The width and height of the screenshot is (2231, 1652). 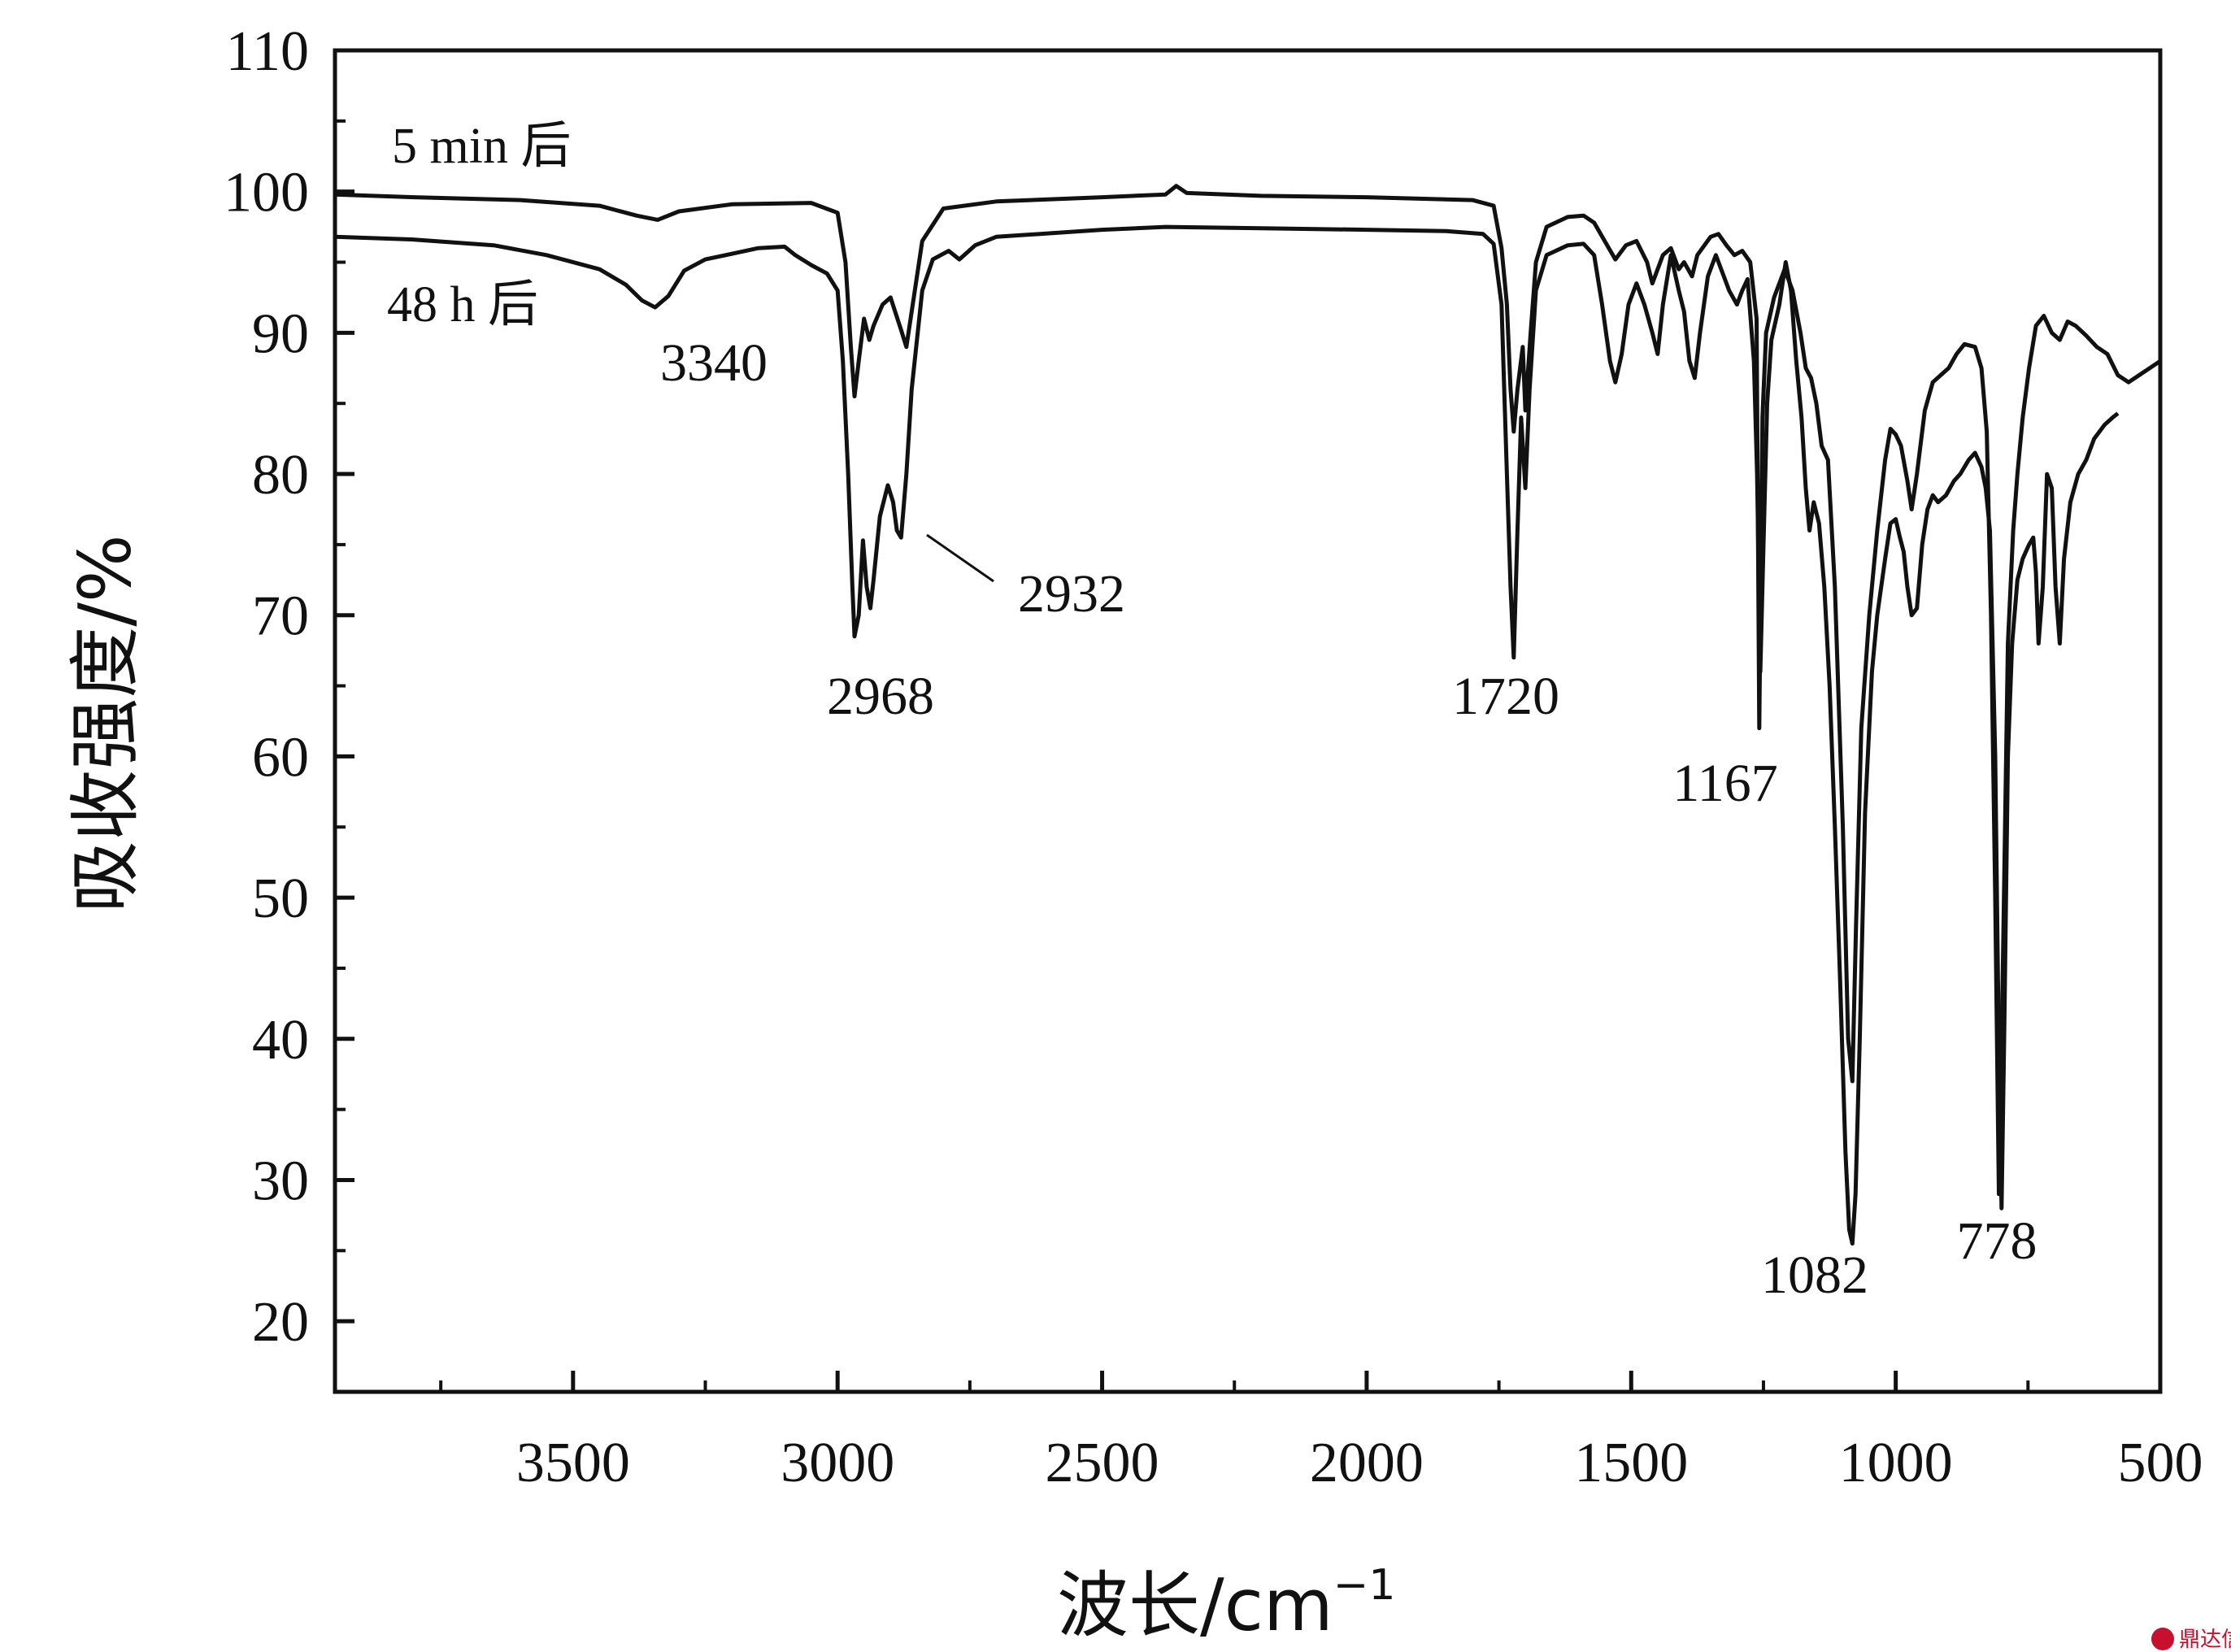 I want to click on y-tick-label: 60, so click(x=280, y=757).